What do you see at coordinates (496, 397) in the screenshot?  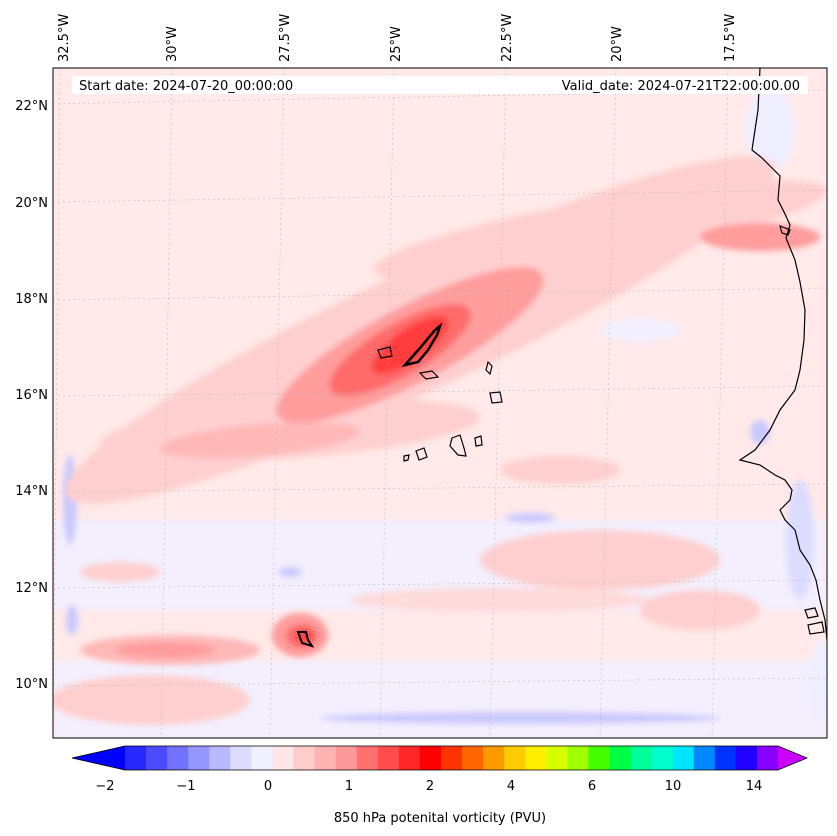 I see `cape-verde-boavista` at bounding box center [496, 397].